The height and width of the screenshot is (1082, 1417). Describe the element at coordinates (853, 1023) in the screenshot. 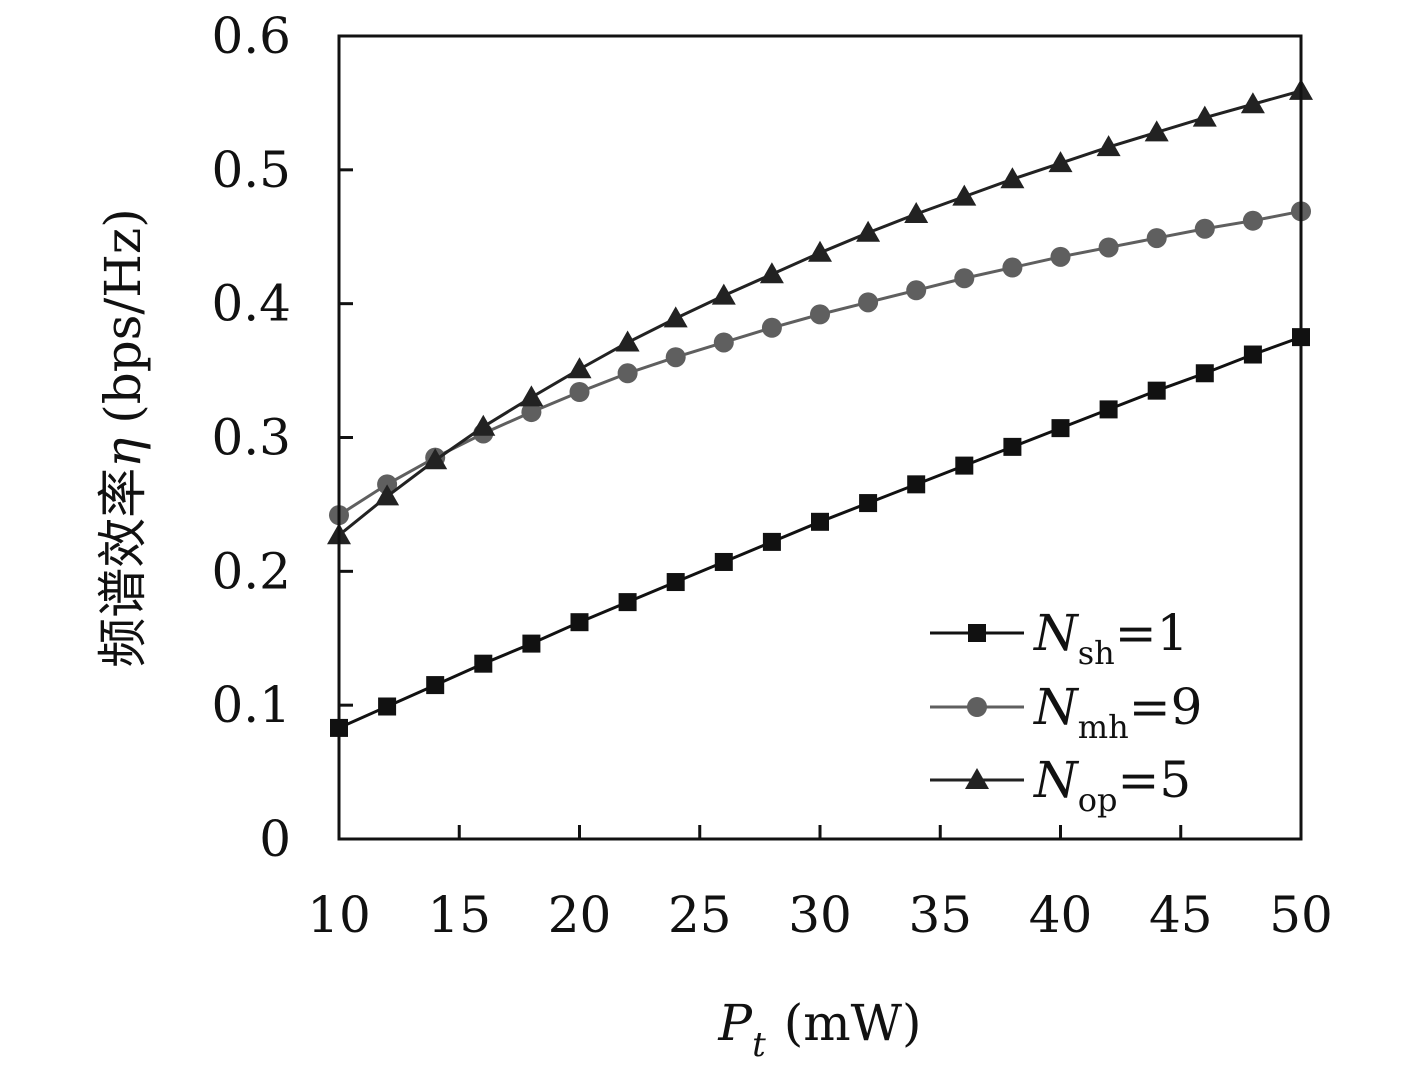

I see `x-axis-unit: (mW)` at that location.